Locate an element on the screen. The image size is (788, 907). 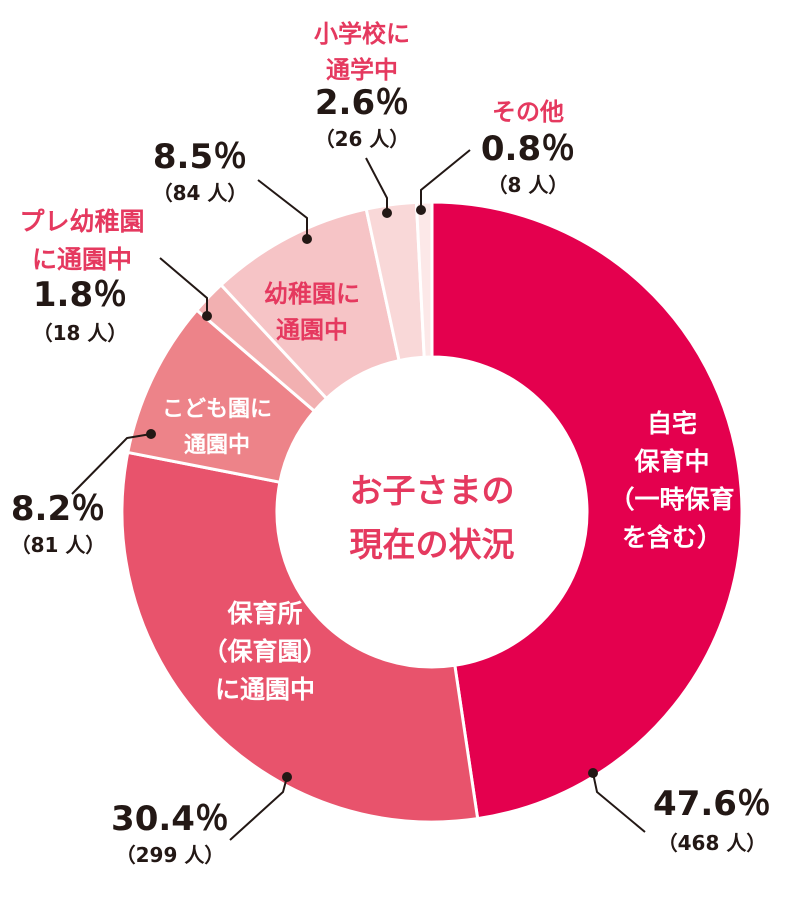
center-title: 現在の状況 is located at coordinates (432, 544).